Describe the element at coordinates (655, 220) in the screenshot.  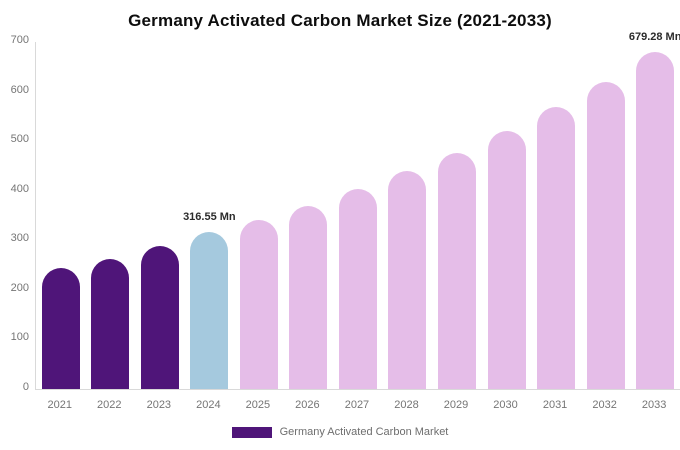
I see `bar-2033` at that location.